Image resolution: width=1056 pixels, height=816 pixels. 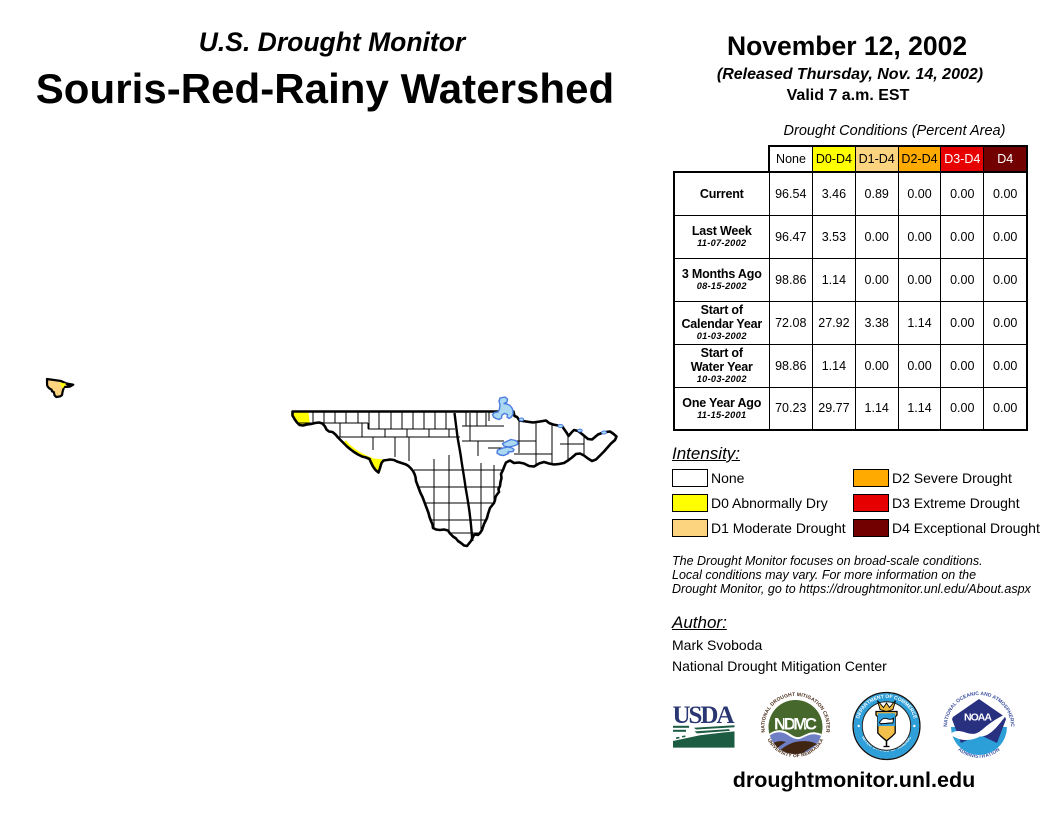 What do you see at coordinates (795, 724) in the screenshot?
I see `svg-text: NDMC` at bounding box center [795, 724].